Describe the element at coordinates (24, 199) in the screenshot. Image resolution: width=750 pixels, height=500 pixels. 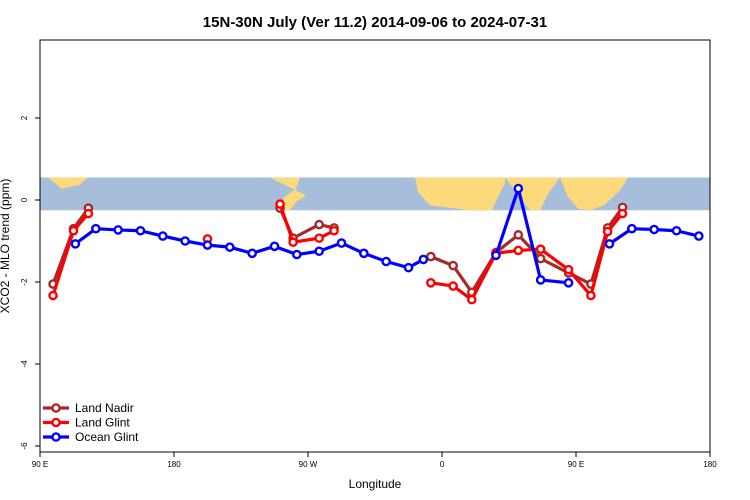
I see `y-tick-label: 0` at that location.